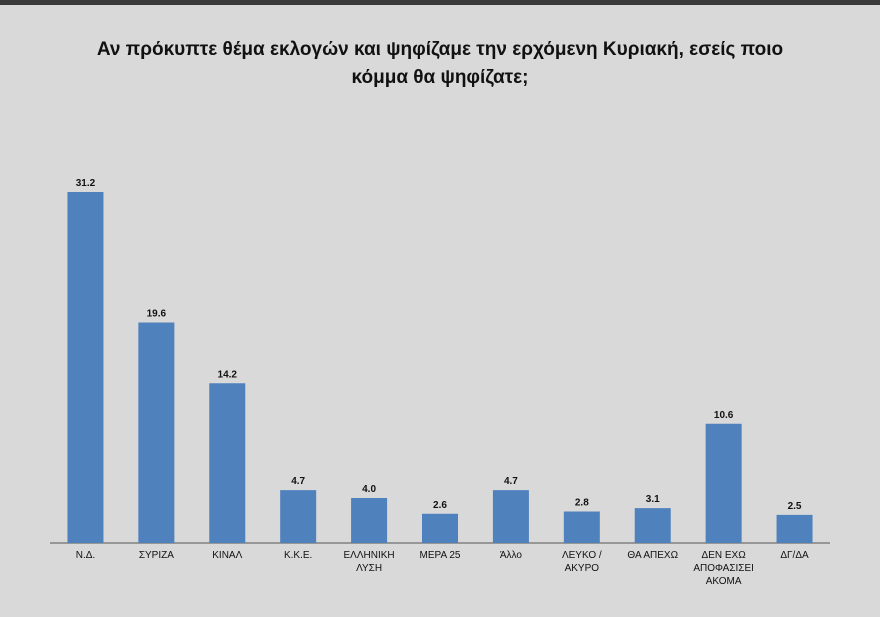 The height and width of the screenshot is (617, 880). I want to click on x-tick-label: ΔΕΝ ΕΧΩ ΑΠΟΦΑΣΙΣΕΙ ΑΚΟΜΑ, so click(723, 568).